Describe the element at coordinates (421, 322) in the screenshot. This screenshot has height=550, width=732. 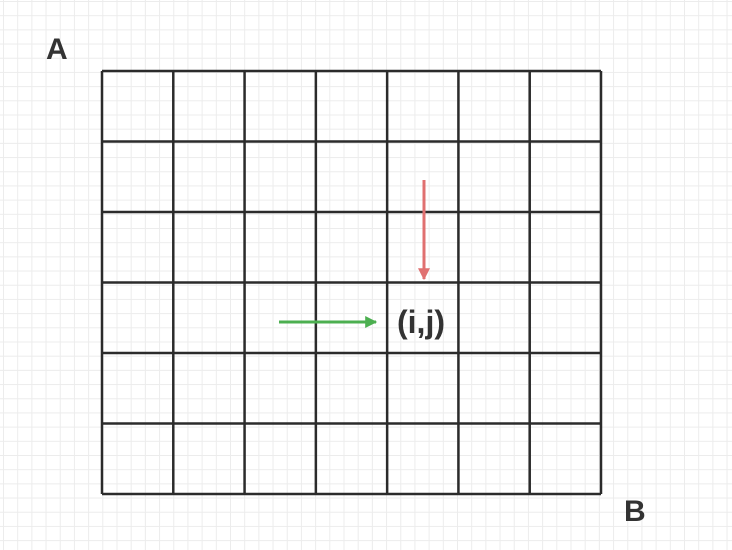
I see `cell-label-ij: (i,j)` at that location.